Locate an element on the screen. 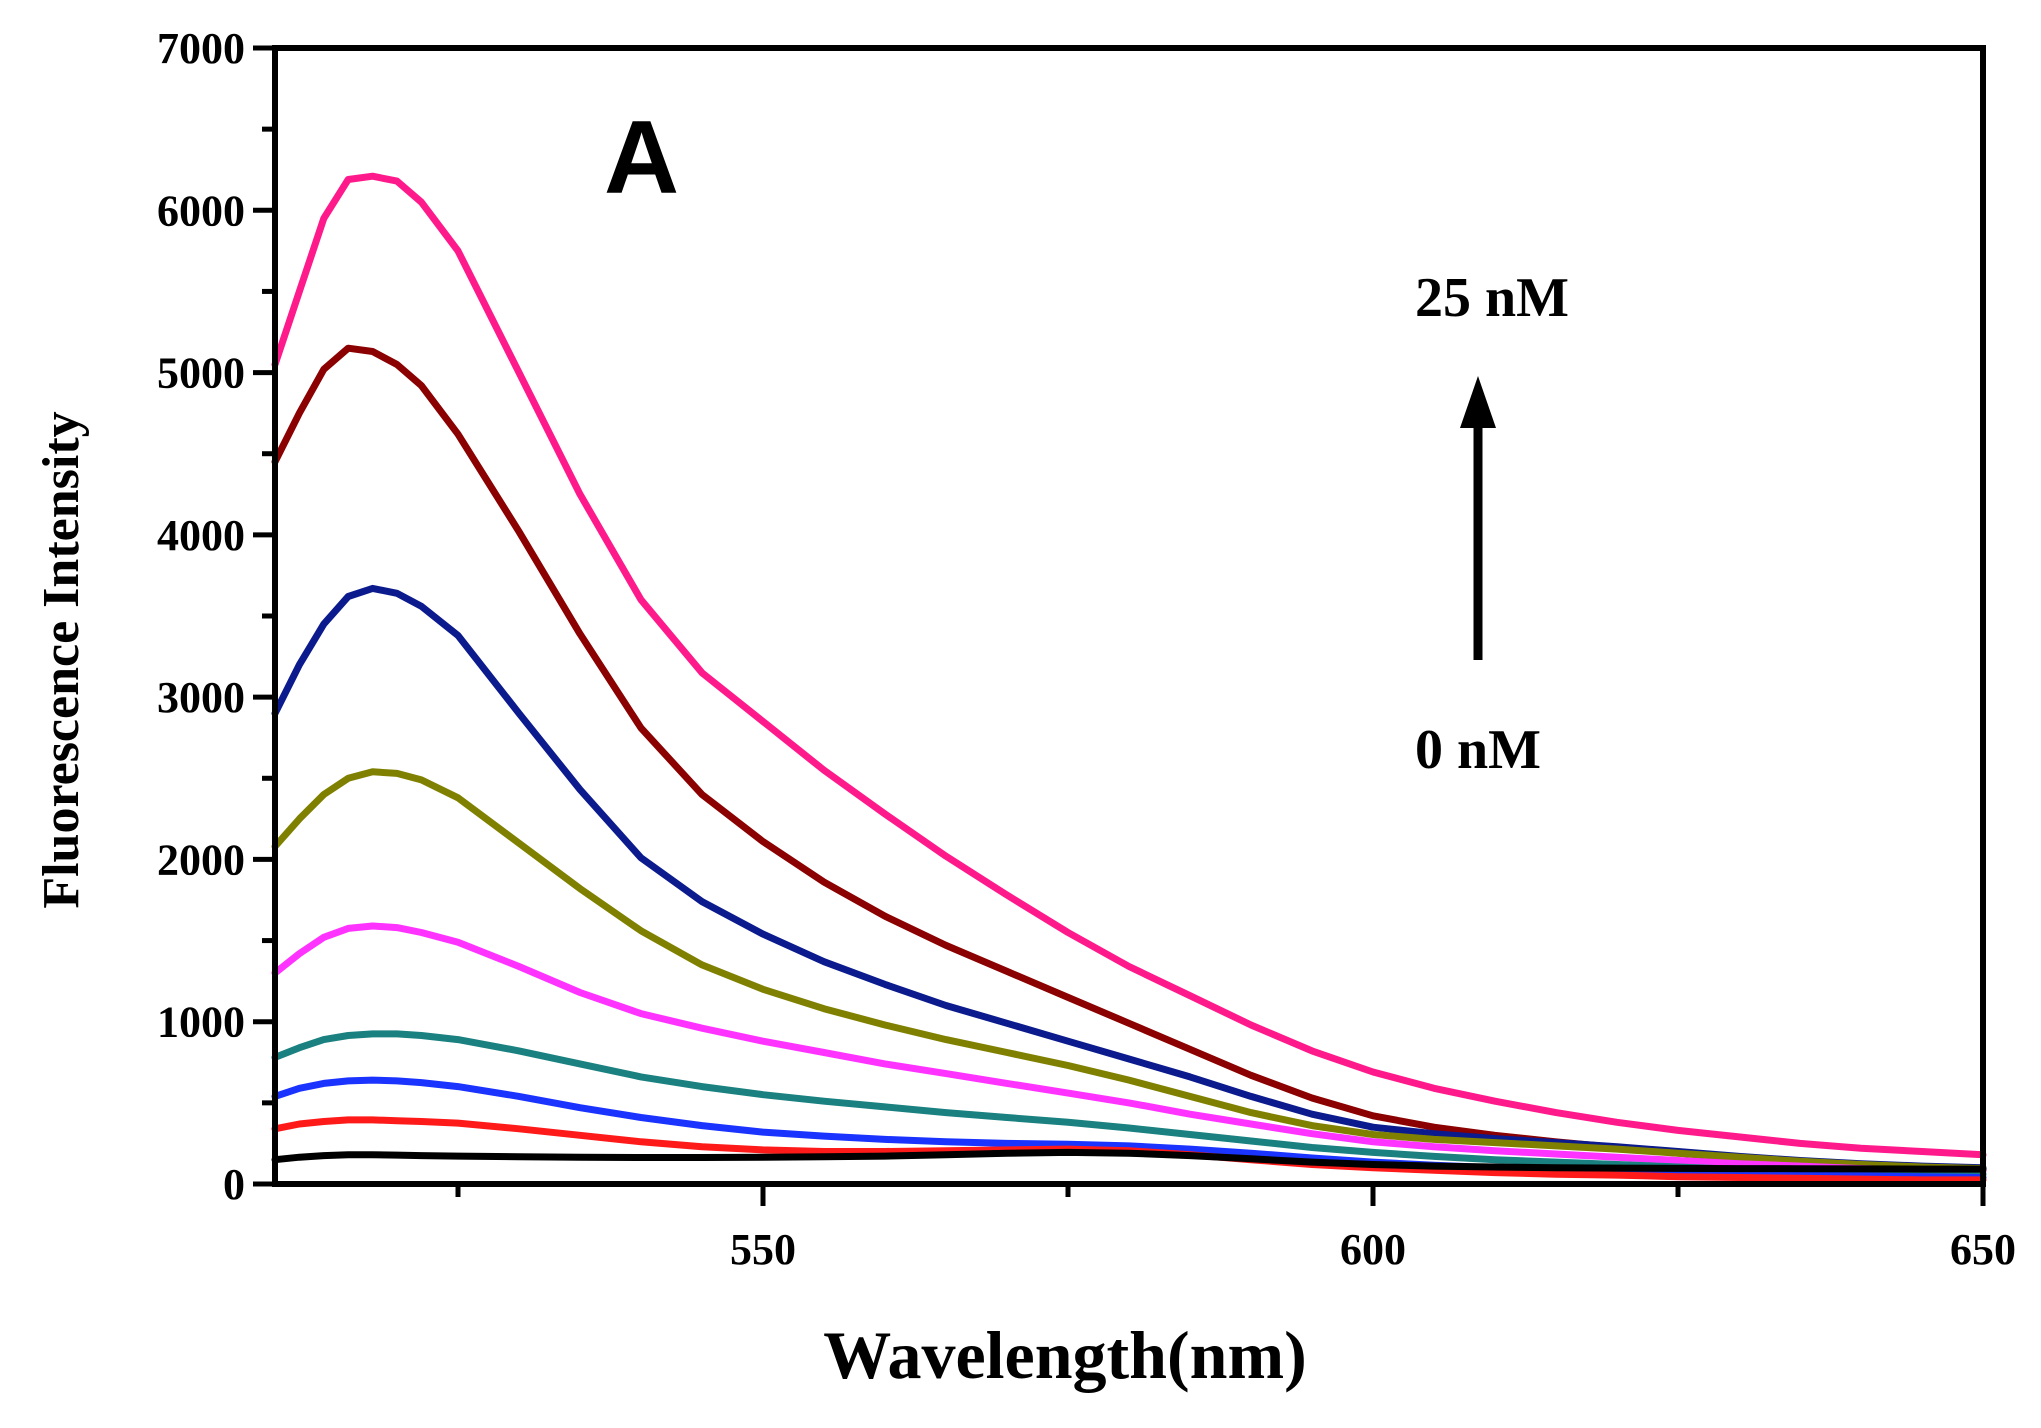  y-tick-label: 7000 is located at coordinates (201, 48).